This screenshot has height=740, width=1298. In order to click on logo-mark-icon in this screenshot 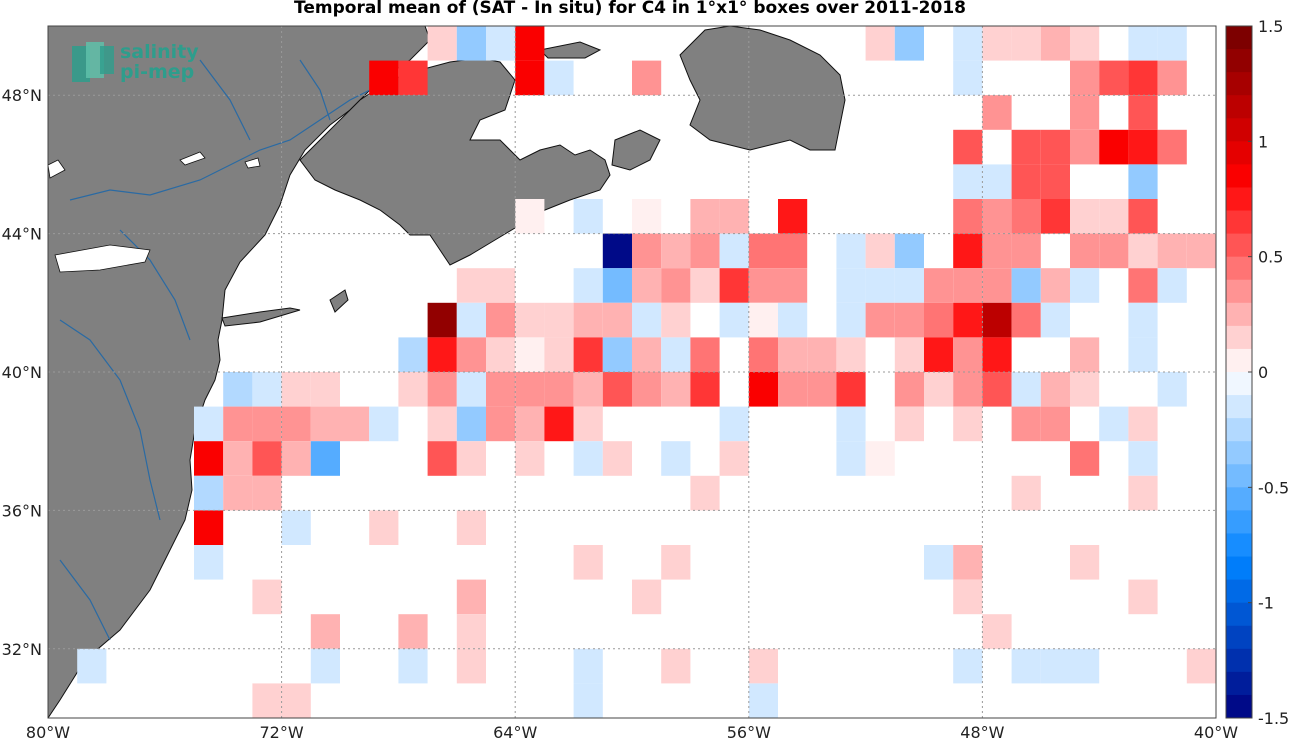, I will do `click(93, 62)`.